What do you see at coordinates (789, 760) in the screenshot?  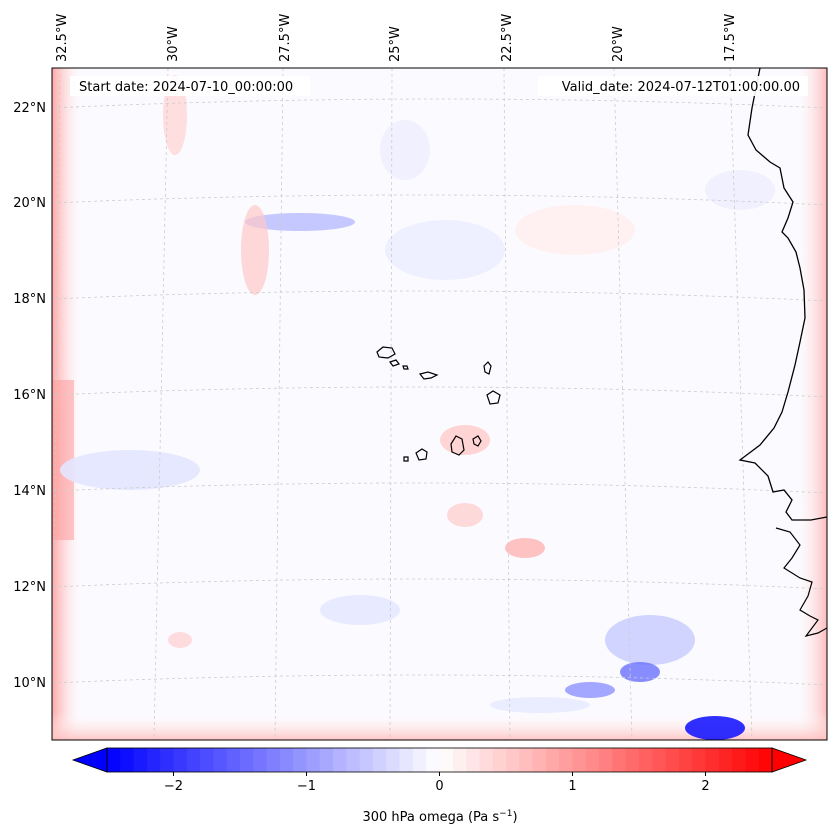 I see `colorbar-max-arrow` at bounding box center [789, 760].